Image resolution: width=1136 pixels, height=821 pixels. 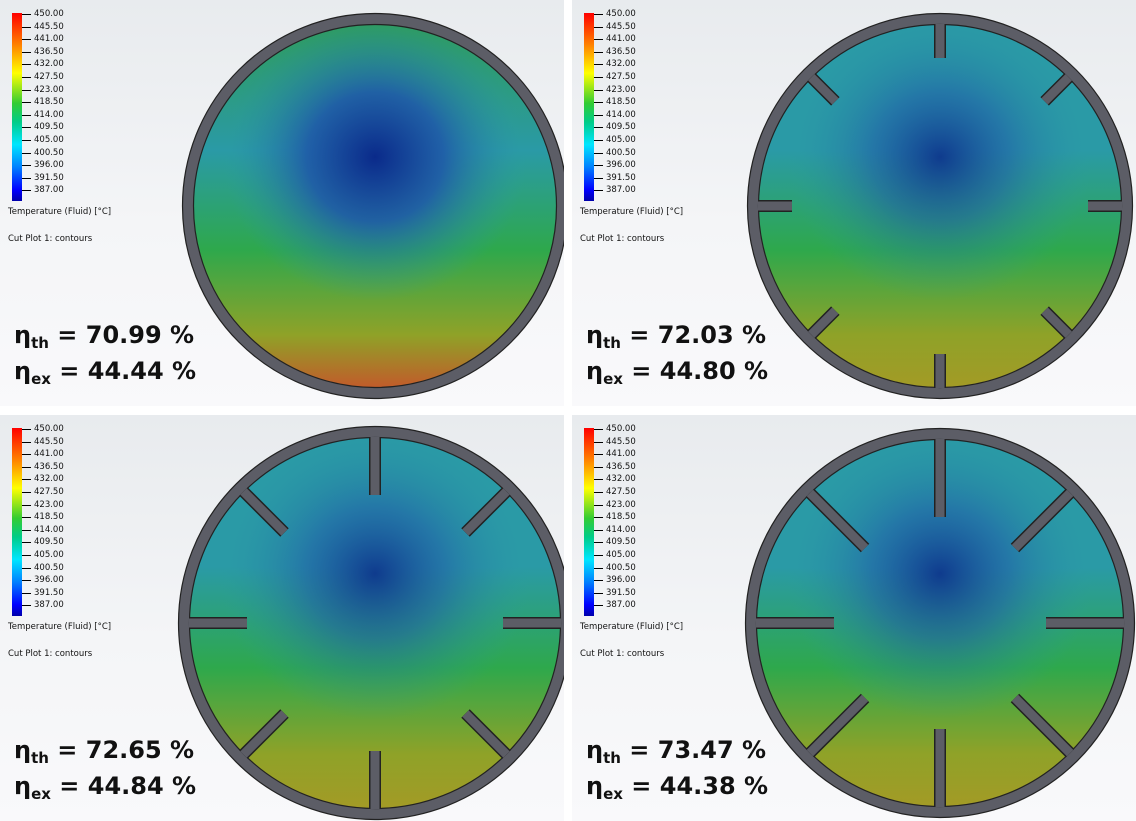 I want to click on thermal-efficiency: ηth = 70.99 %, so click(x=104, y=339).